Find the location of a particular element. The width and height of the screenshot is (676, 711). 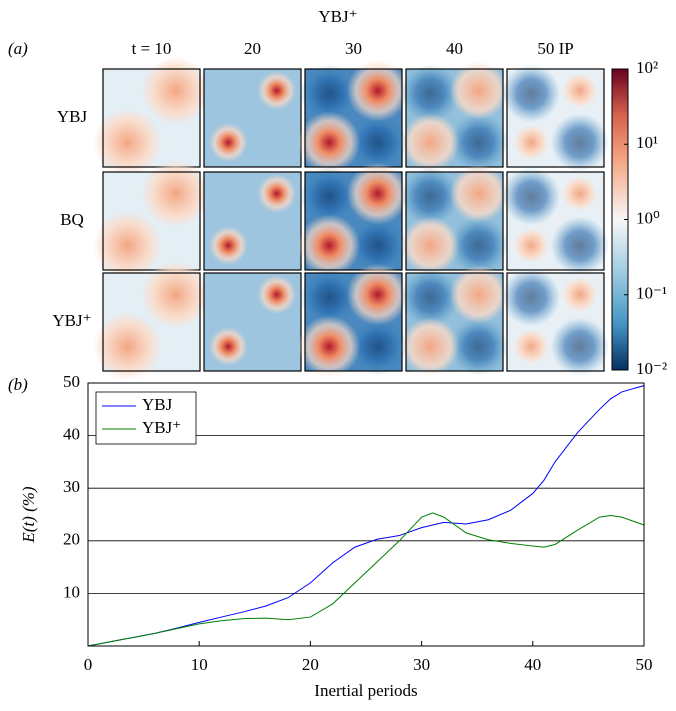

colorbar-tick-label: 10⁻¹ is located at coordinates (651, 293).